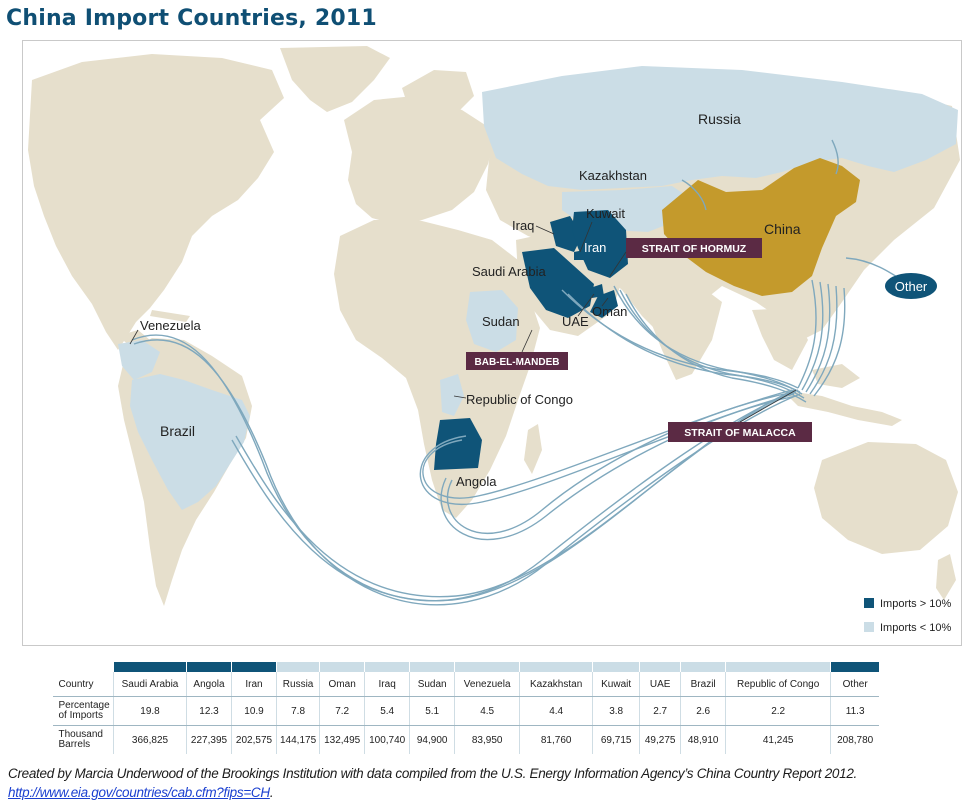 The width and height of the screenshot is (979, 810). I want to click on row-label-barrels-1: Thousand, so click(80, 734).